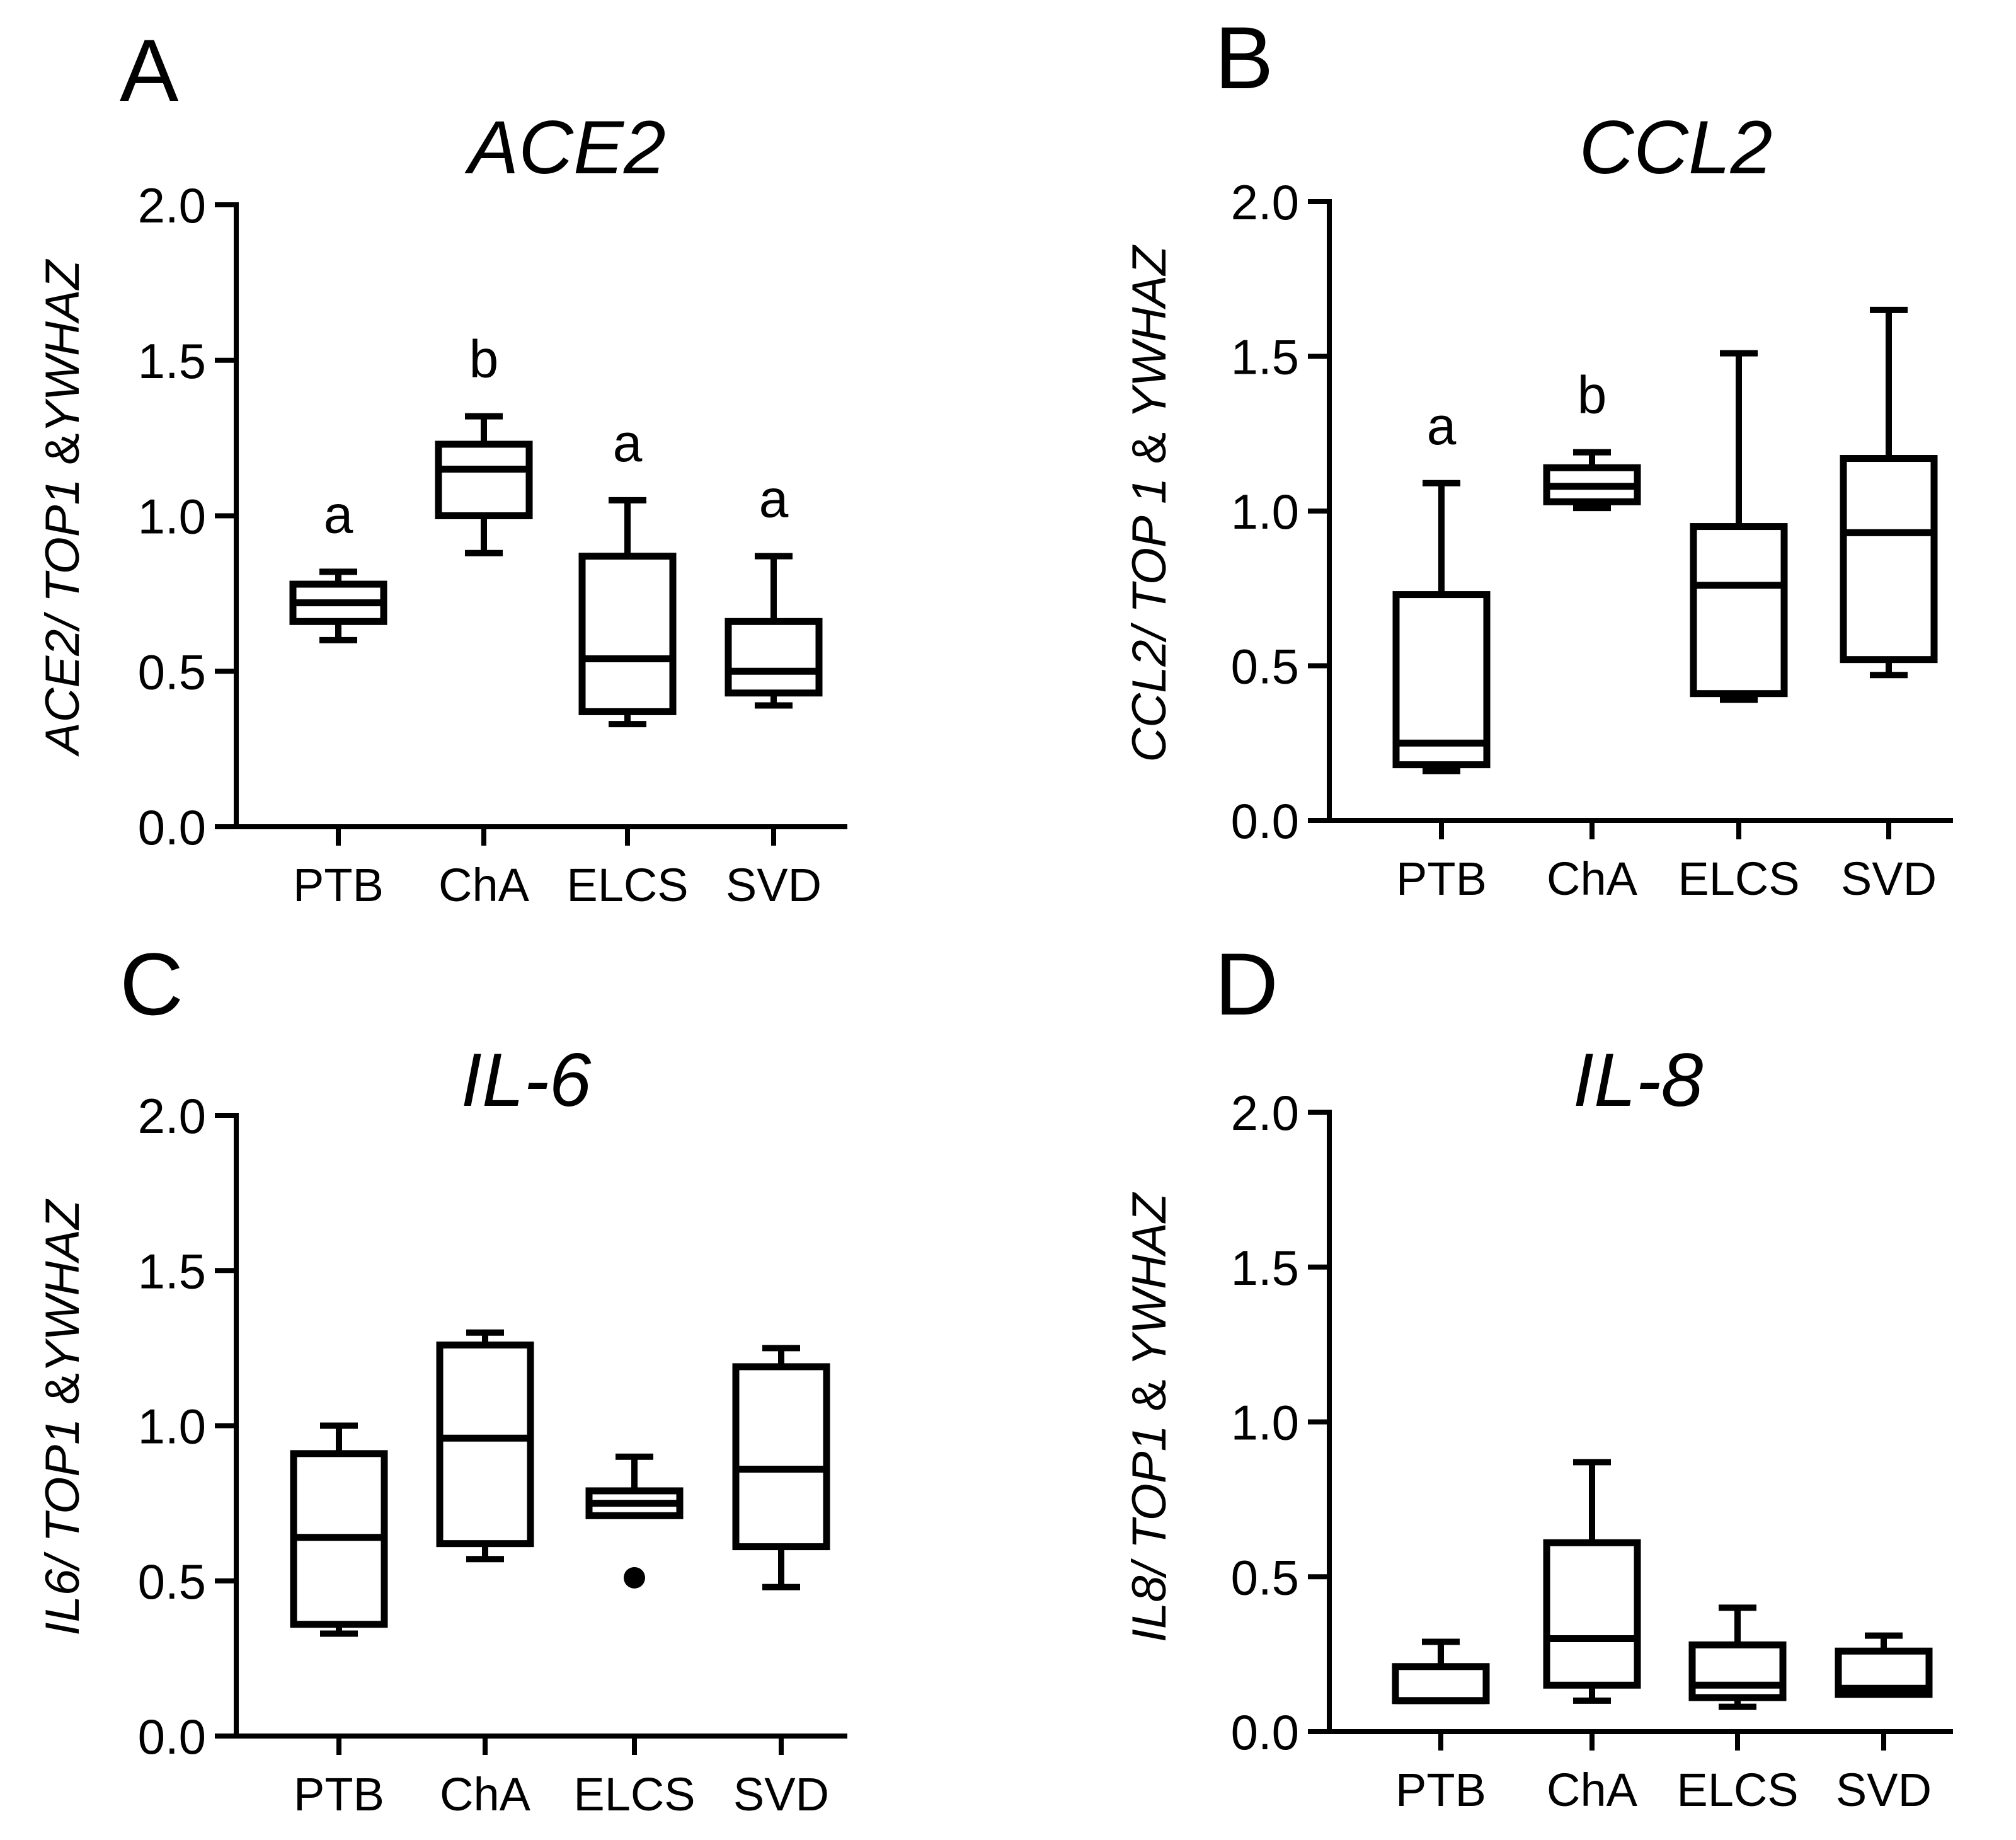 The width and height of the screenshot is (2016, 1840). I want to click on y-axis-label: IL6/ TOP1 &YWHAZ, so click(62, 1417).